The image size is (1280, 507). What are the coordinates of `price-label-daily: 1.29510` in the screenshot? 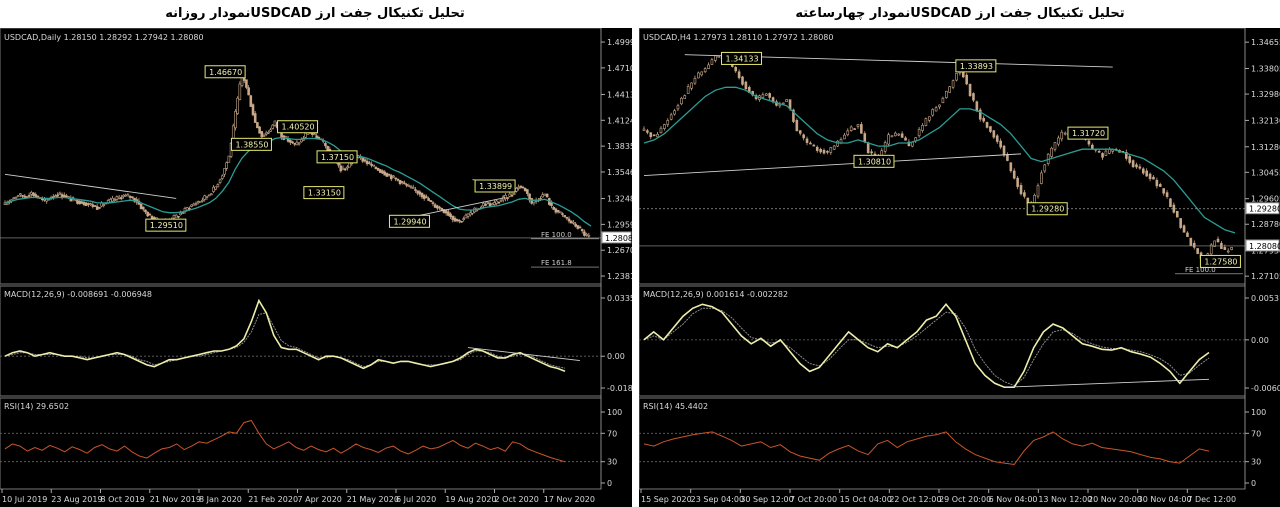 It's located at (166, 225).